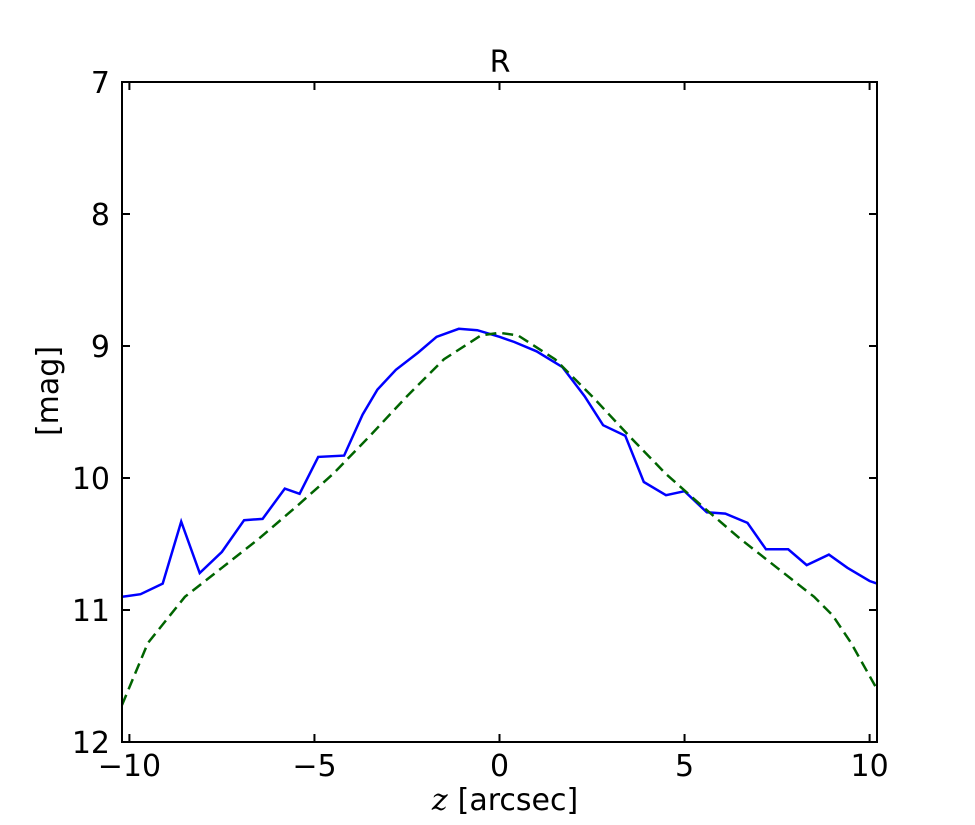 The image size is (975, 825). Describe the element at coordinates (870, 766) in the screenshot. I see `x-tick-label-4: 10` at that location.